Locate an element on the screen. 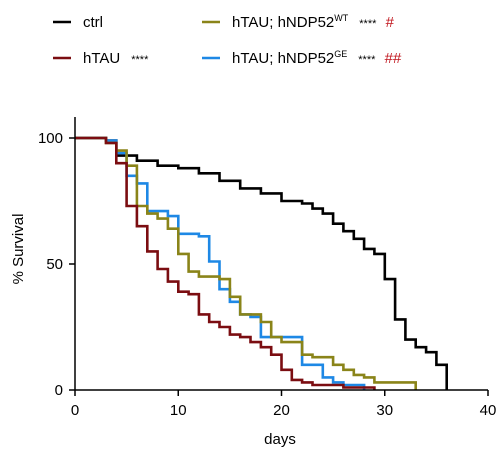 This screenshot has width=500, height=451. significance-stars-ge: **** is located at coordinates (367, 60).